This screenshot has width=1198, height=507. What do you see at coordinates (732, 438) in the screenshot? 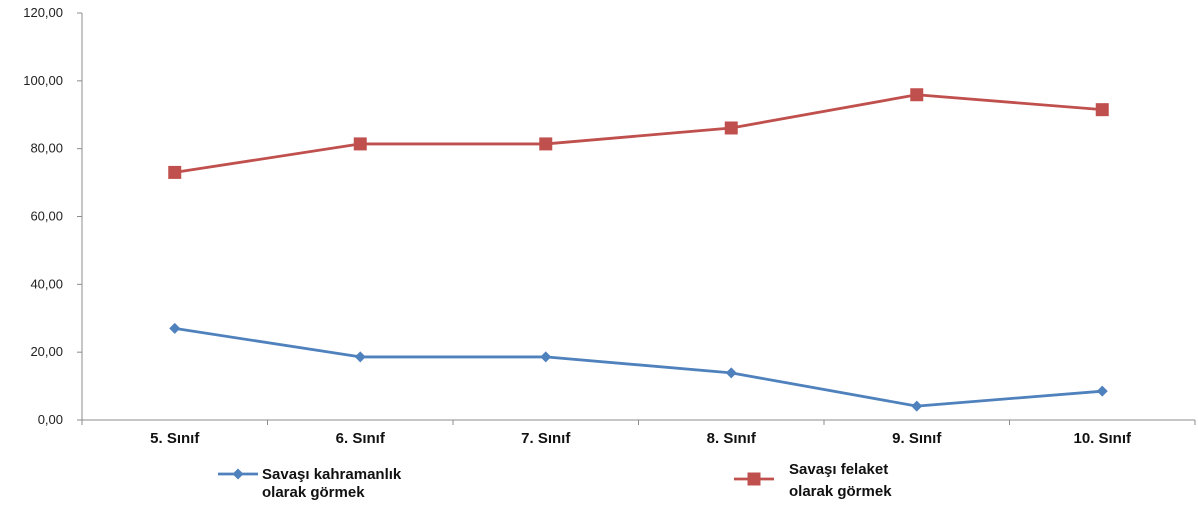
I see `x-tick-label: 8. Sınıf` at bounding box center [732, 438].